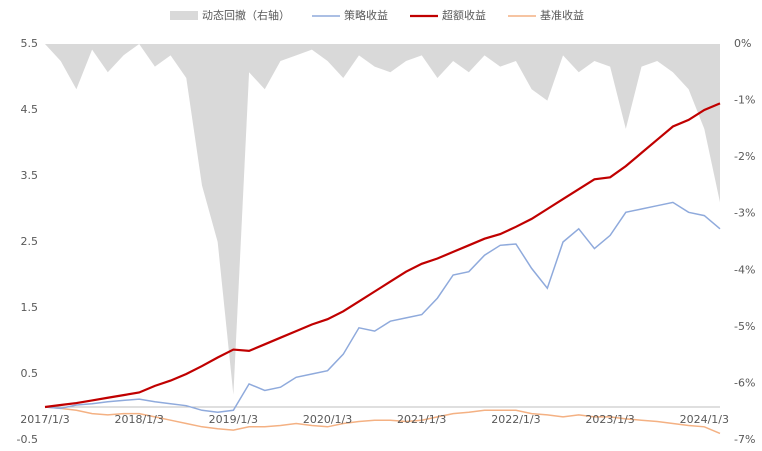 This screenshot has height=451, width=762. What do you see at coordinates (44, 419) in the screenshot?
I see `x-tick-label: 2017/1/3` at bounding box center [44, 419].